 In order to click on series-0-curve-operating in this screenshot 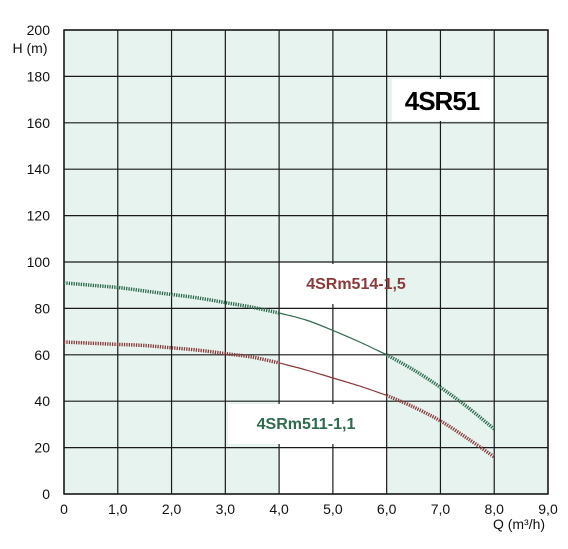, I will do `click(332, 334)`.